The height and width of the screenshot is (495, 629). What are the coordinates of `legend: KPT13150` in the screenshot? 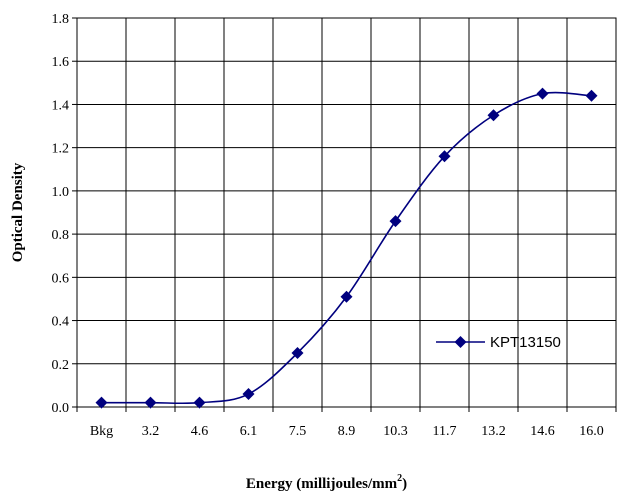 It's located at (498, 342).